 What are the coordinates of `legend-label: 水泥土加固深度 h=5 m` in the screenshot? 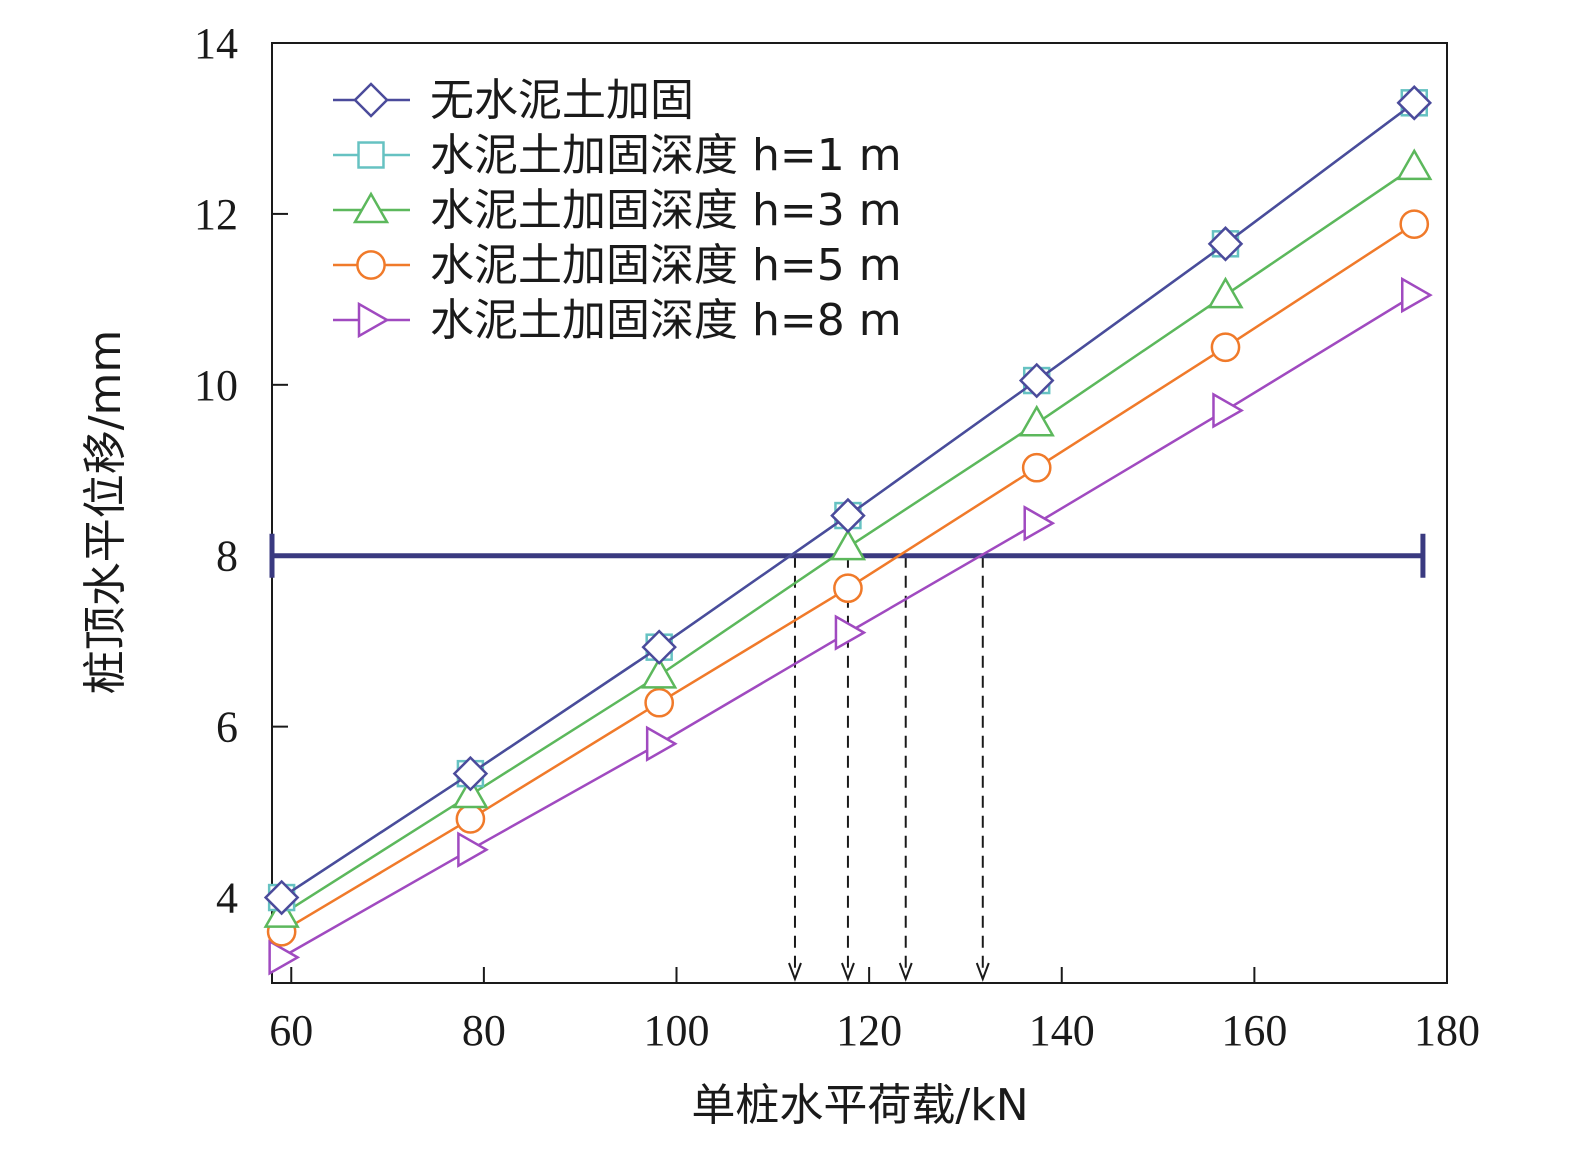 It's located at (666, 265).